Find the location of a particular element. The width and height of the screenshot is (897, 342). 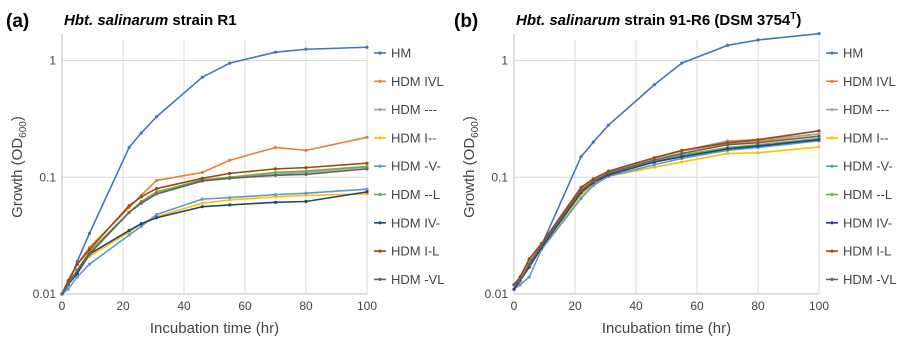

y-axis-label: Growth (OD600) is located at coordinates (471, 167).